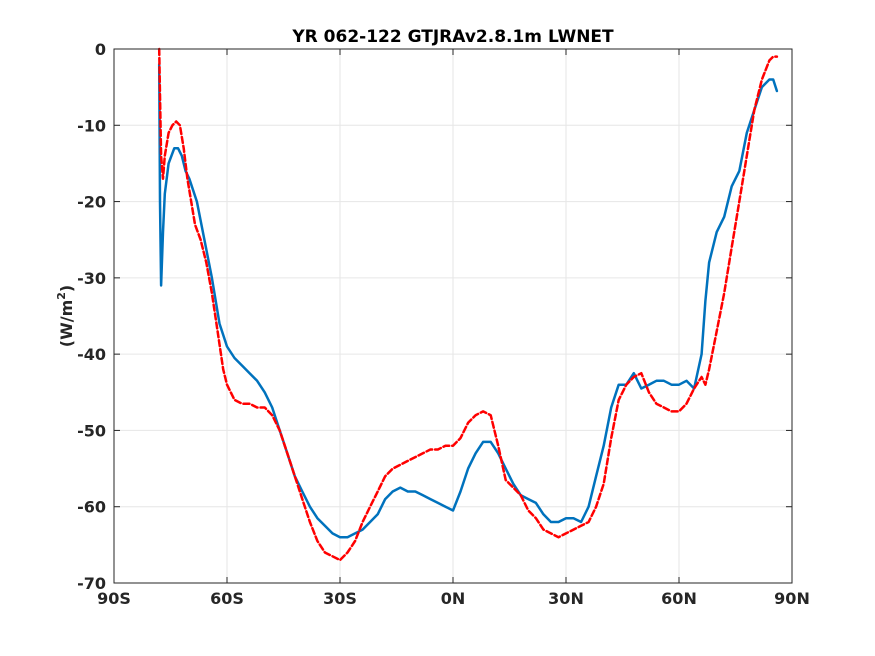  Describe the element at coordinates (453, 598) in the screenshot. I see `x-tick-label: 0N` at that location.